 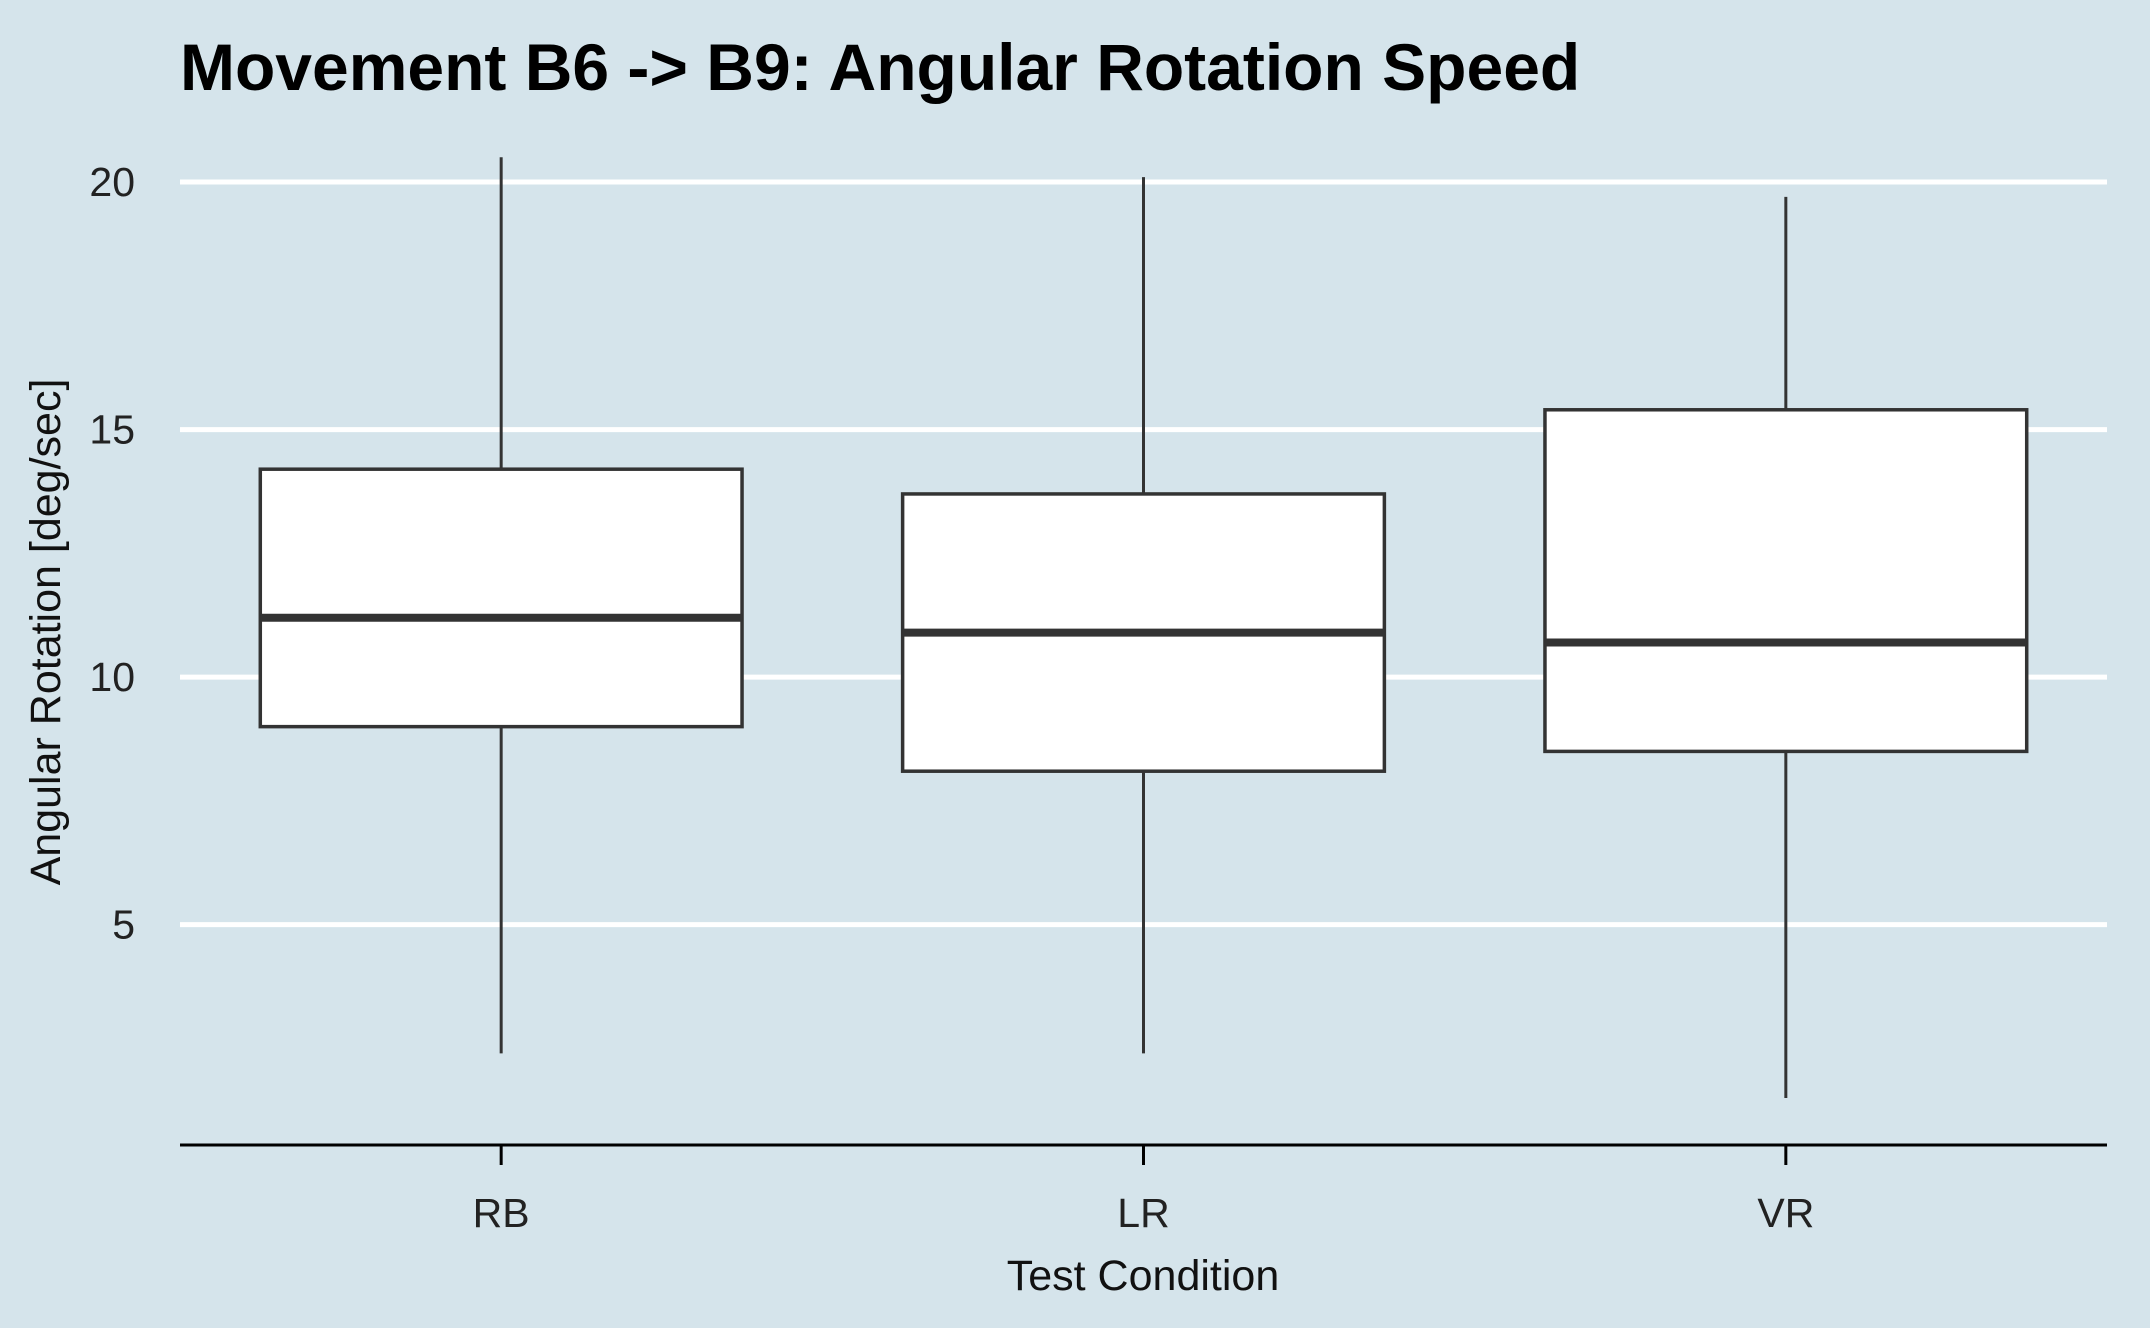 What do you see at coordinates (112, 677) in the screenshot?
I see `y-tick-label: 10` at bounding box center [112, 677].